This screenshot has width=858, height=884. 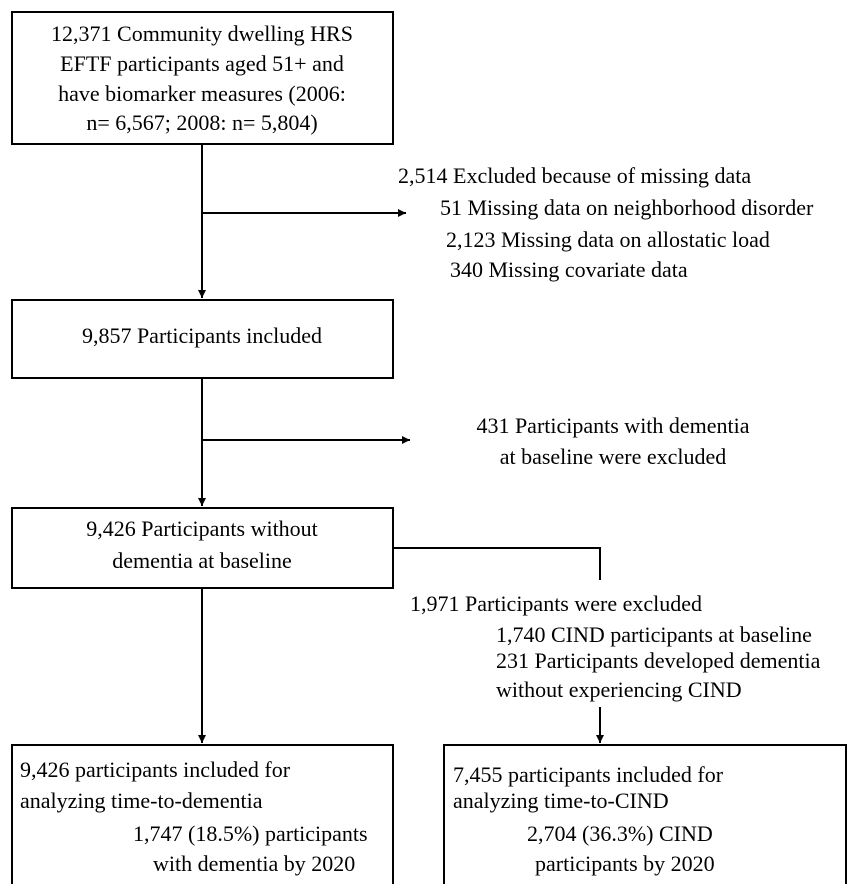 I want to click on connector, so click(x=497, y=563).